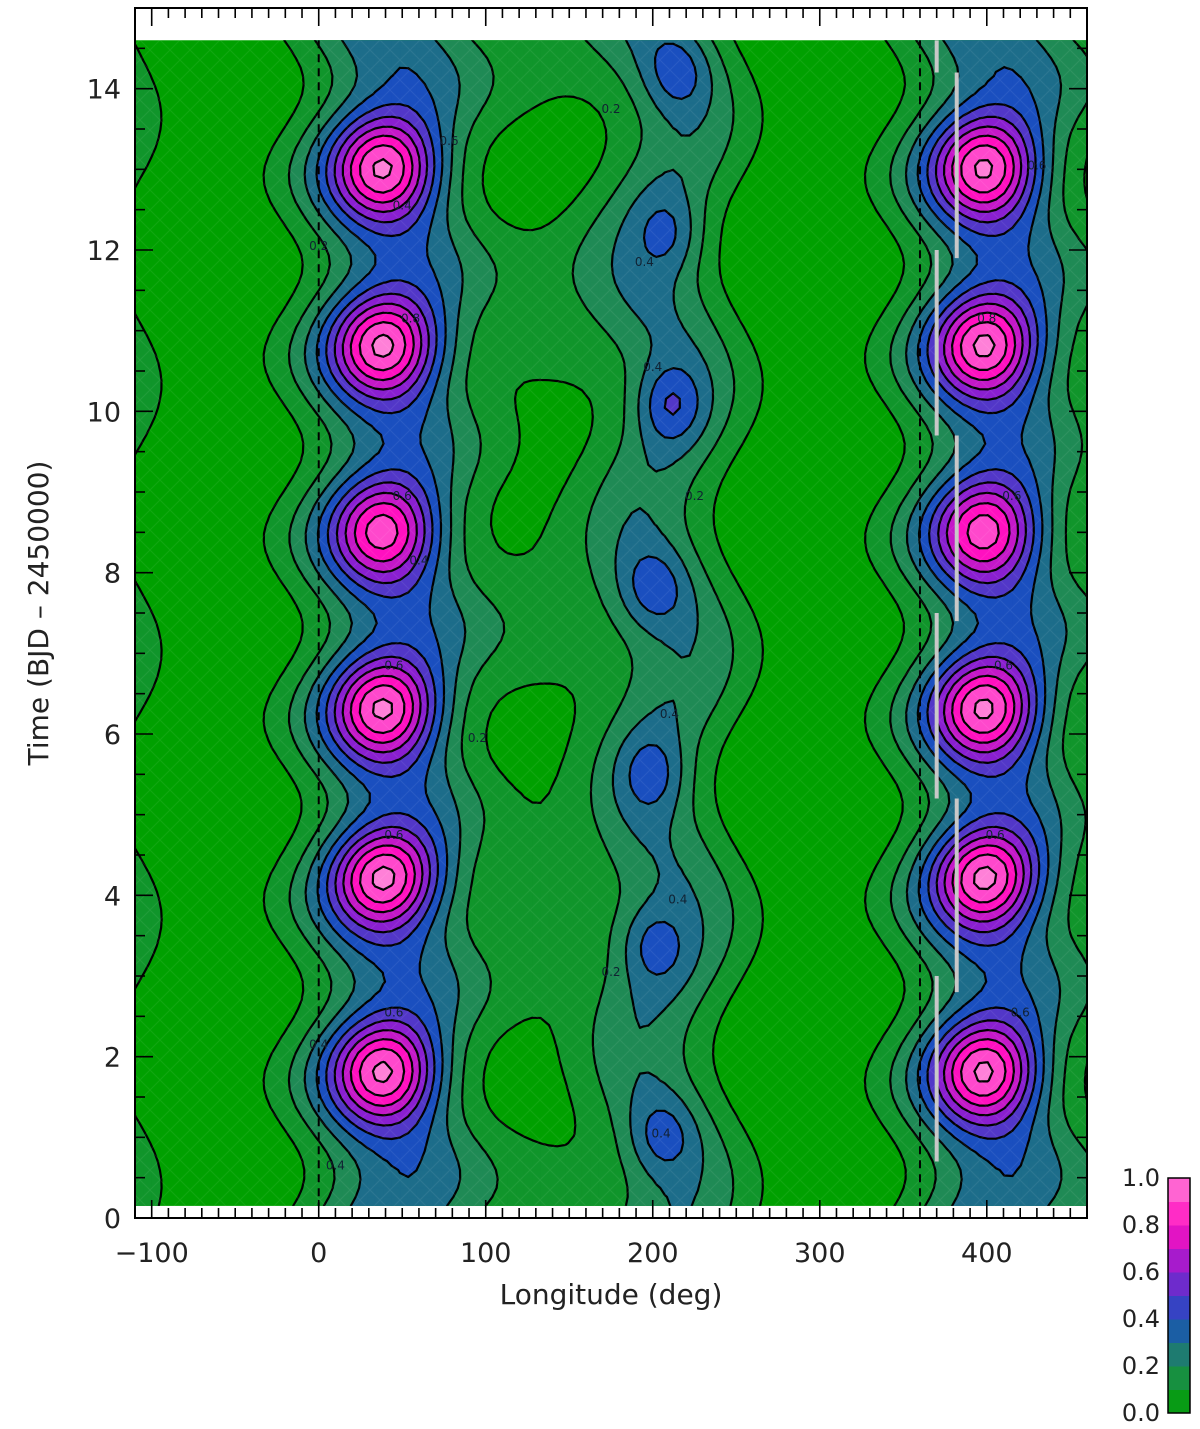 This screenshot has height=1429, width=1200. I want to click on y-tick-label: 12, so click(104, 251).